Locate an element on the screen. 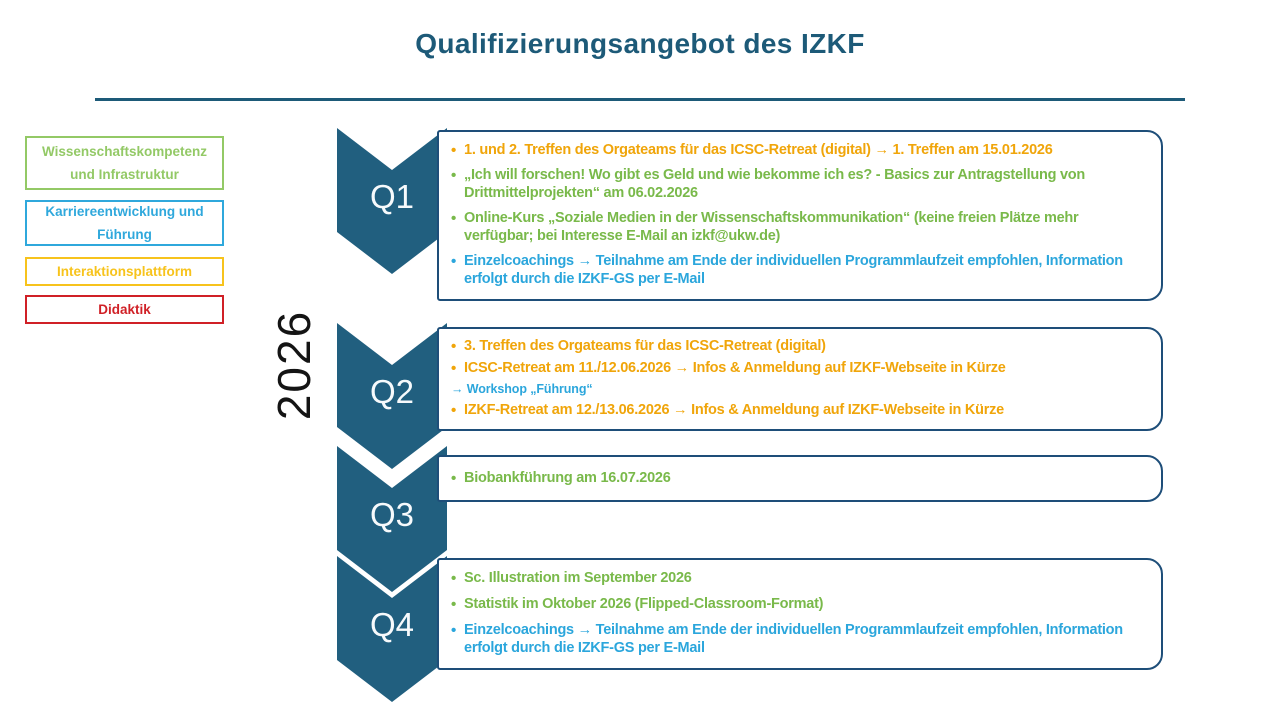  quarter-label-q4: Q4 is located at coordinates (392, 624).